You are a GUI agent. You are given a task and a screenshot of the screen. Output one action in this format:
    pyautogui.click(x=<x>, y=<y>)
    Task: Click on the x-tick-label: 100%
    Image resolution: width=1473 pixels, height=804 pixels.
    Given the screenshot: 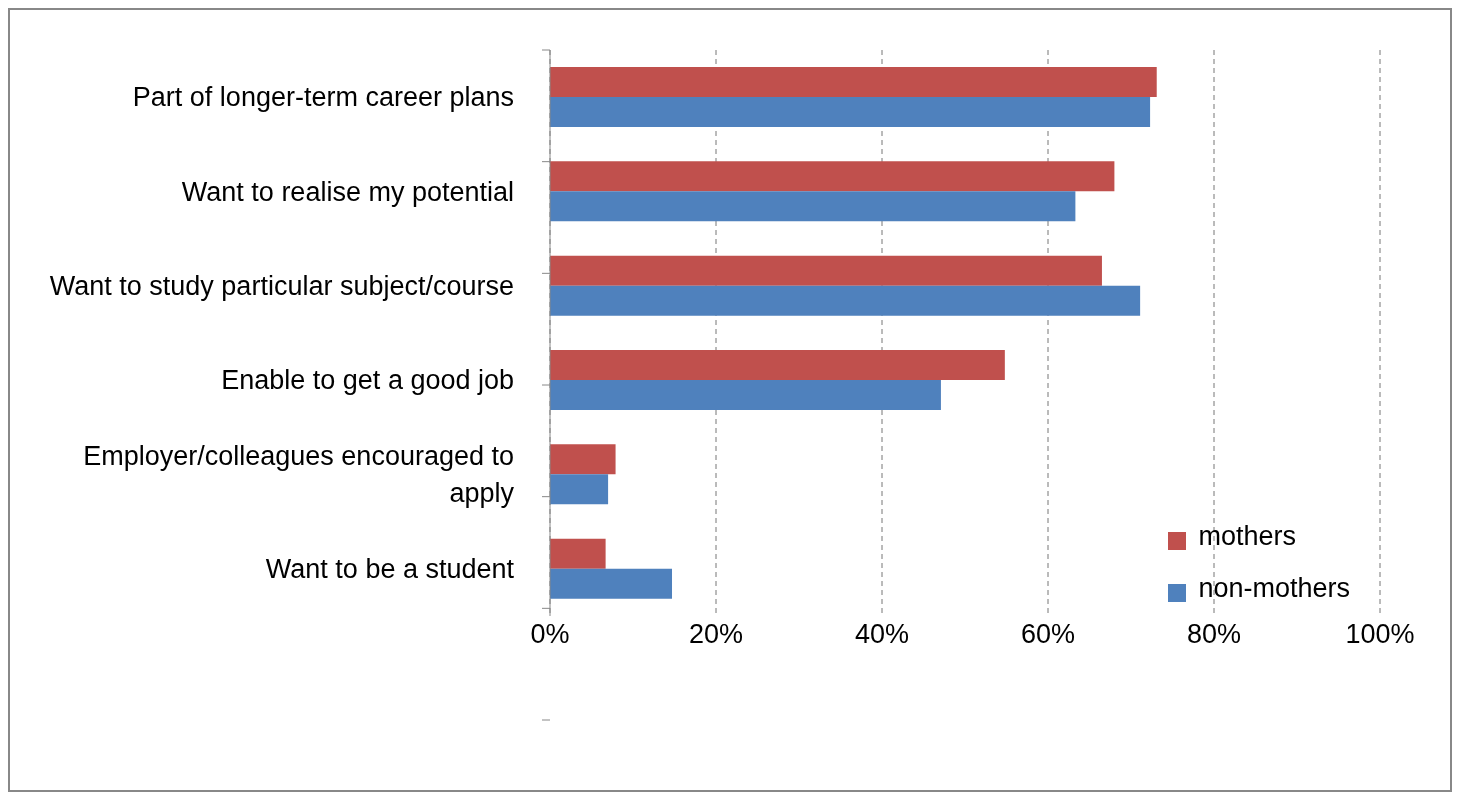 What is the action you would take?
    pyautogui.click(x=1380, y=634)
    